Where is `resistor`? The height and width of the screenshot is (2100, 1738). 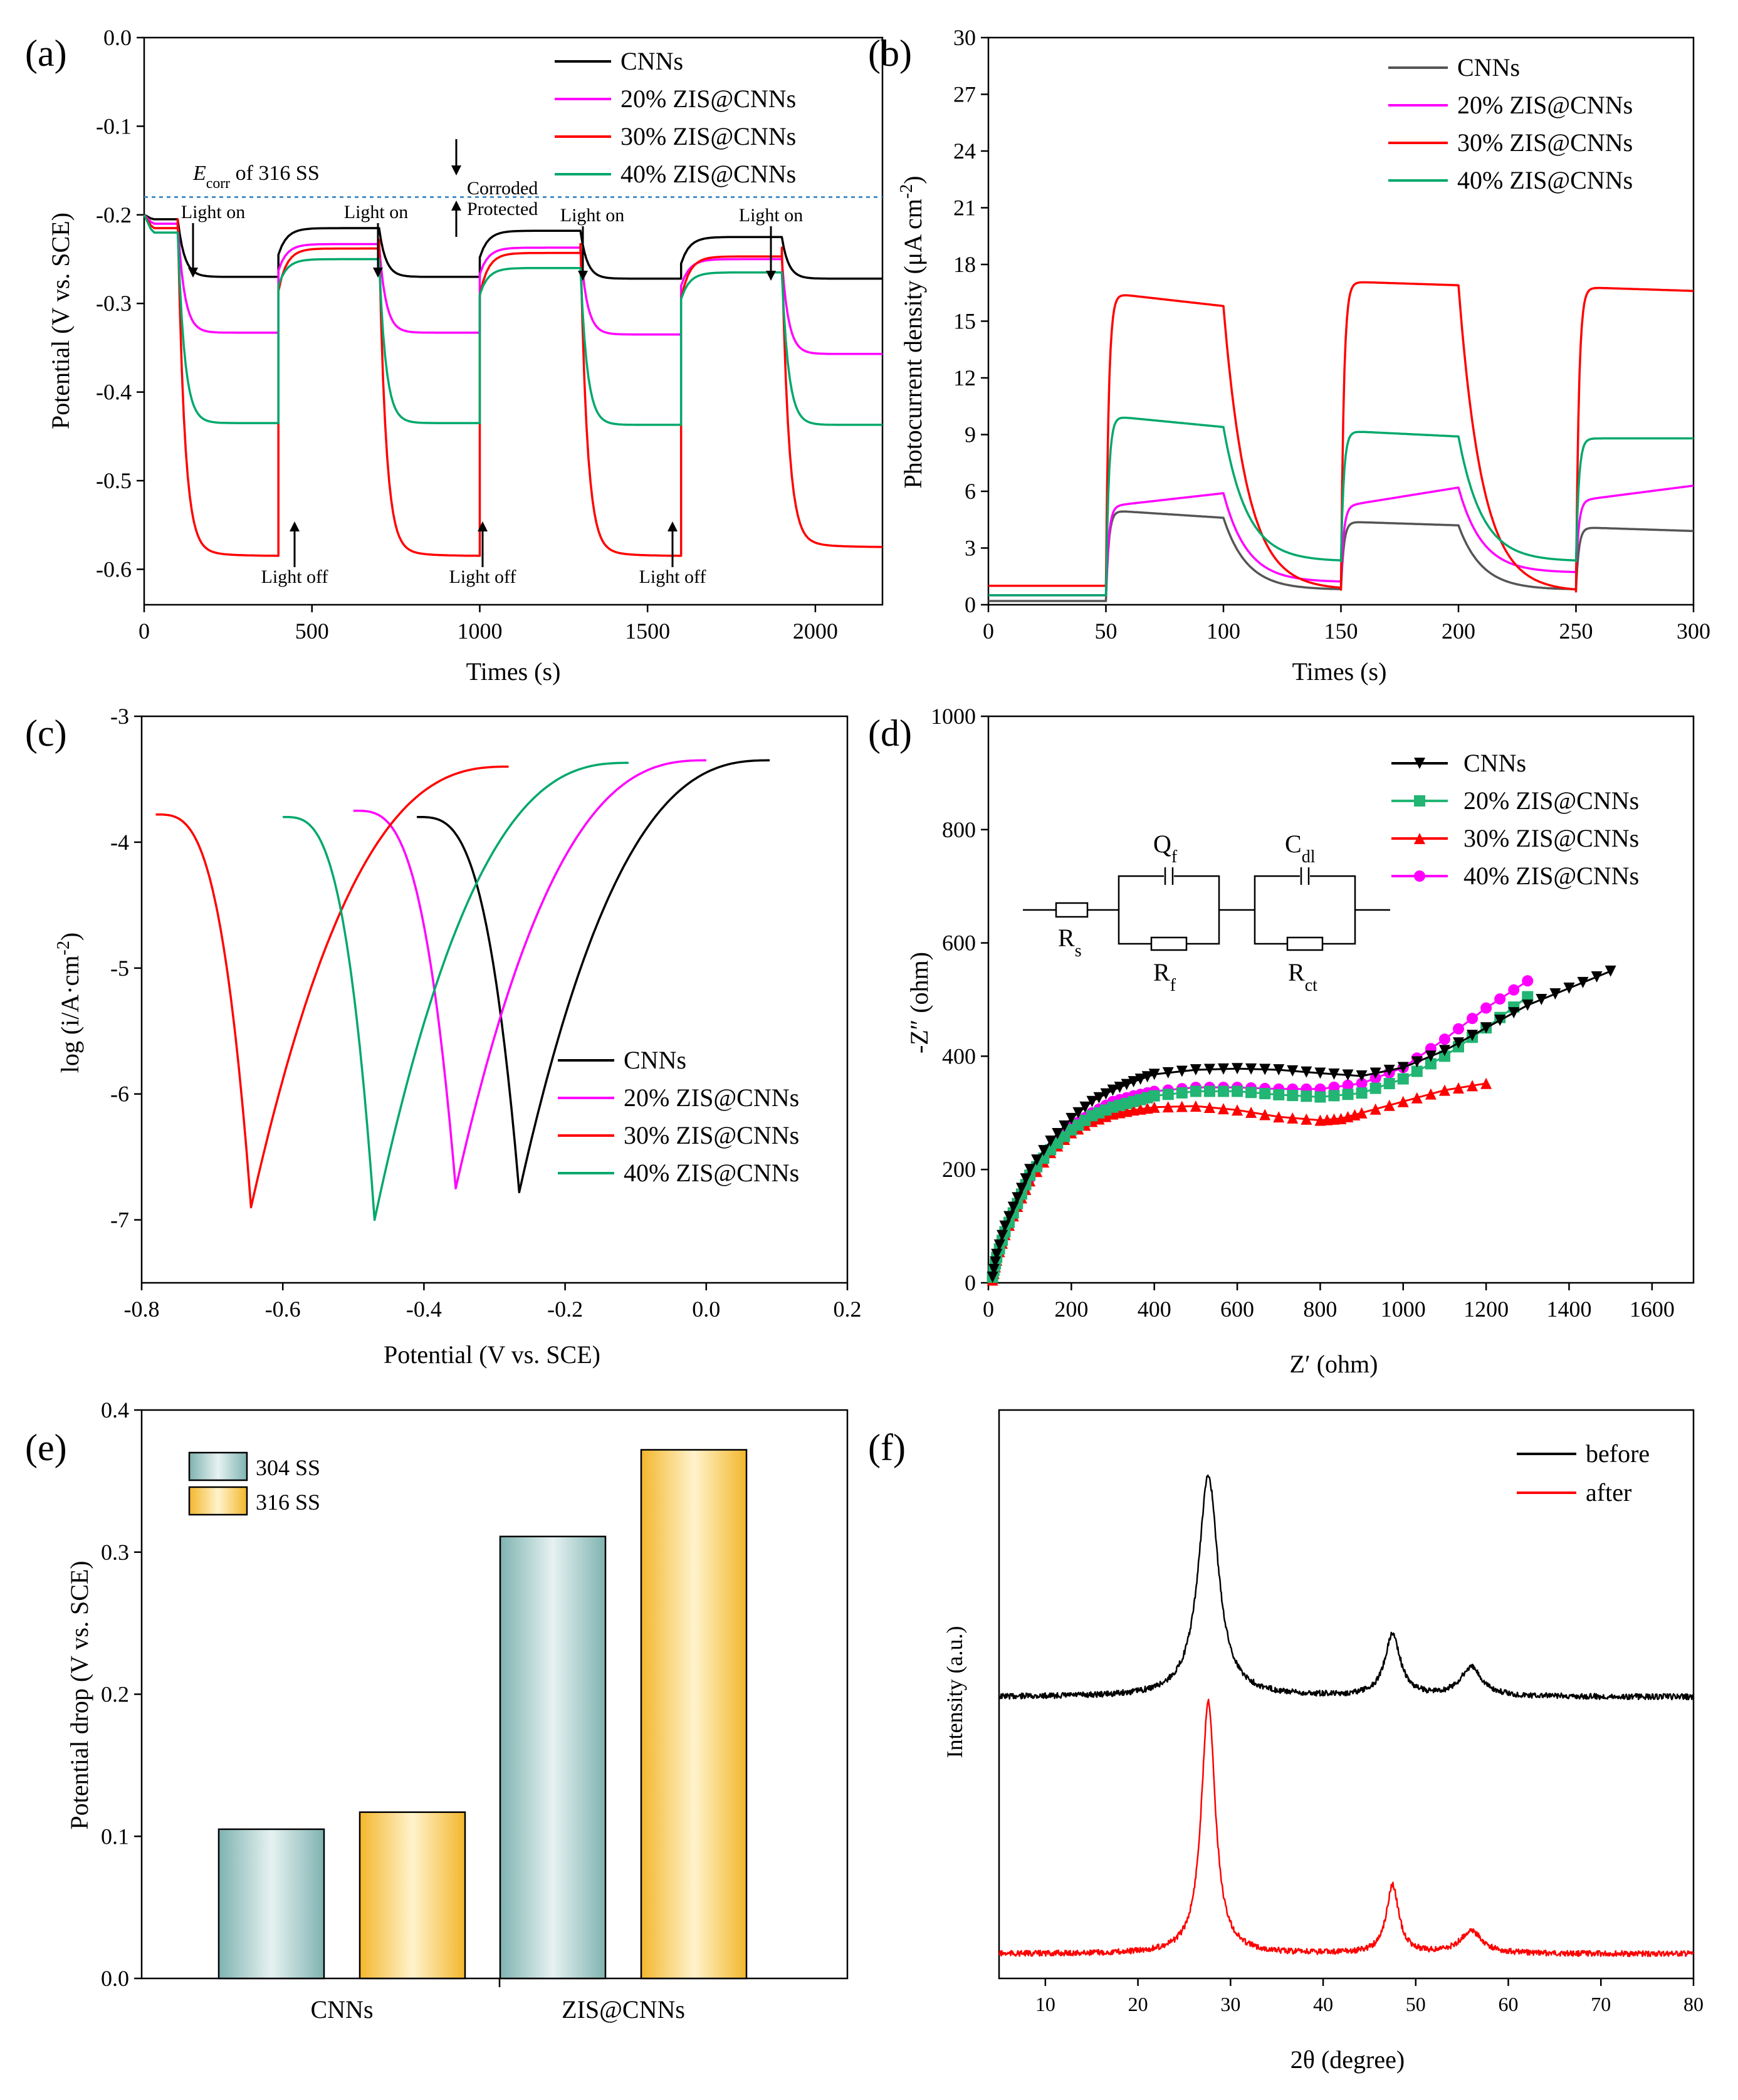
resistor is located at coordinates (1305, 943).